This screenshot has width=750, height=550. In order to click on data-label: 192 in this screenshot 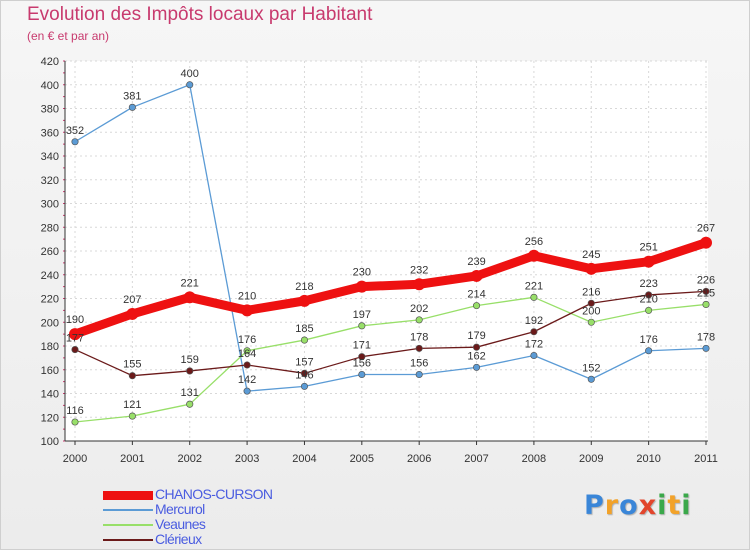, I will do `click(534, 321)`.